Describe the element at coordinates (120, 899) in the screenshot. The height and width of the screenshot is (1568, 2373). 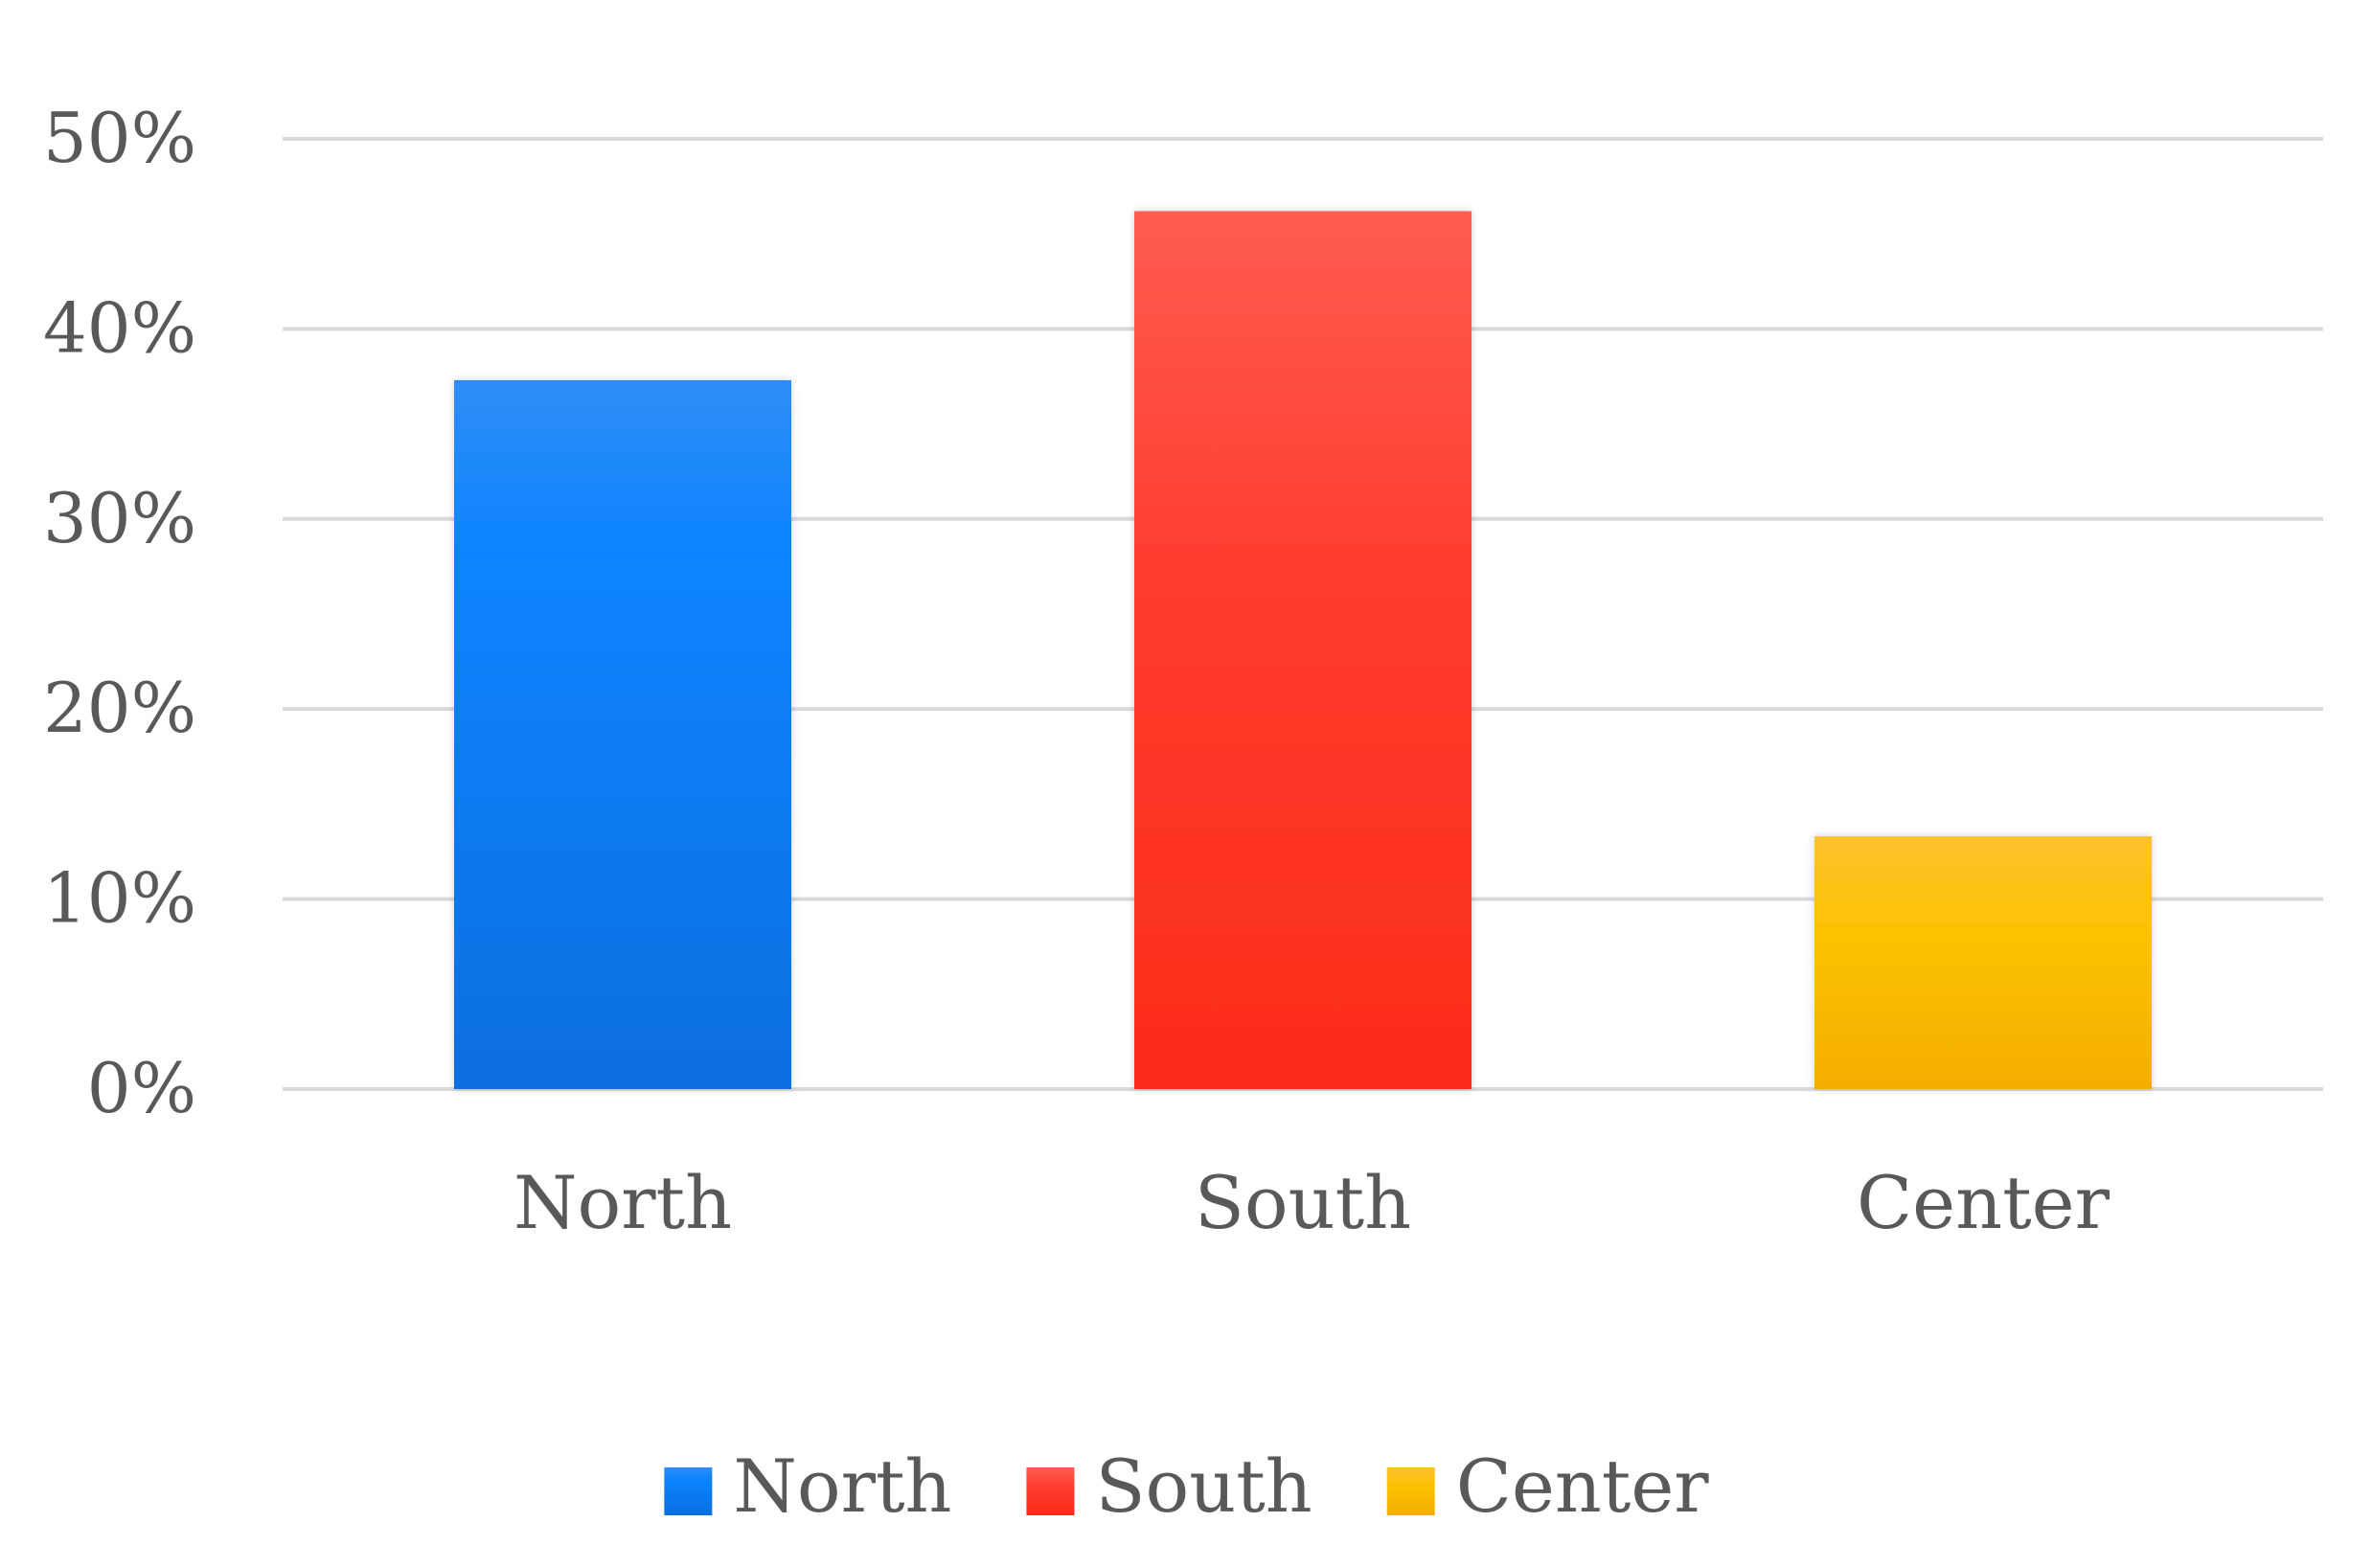
I see `y-tick-label: 10%` at that location.